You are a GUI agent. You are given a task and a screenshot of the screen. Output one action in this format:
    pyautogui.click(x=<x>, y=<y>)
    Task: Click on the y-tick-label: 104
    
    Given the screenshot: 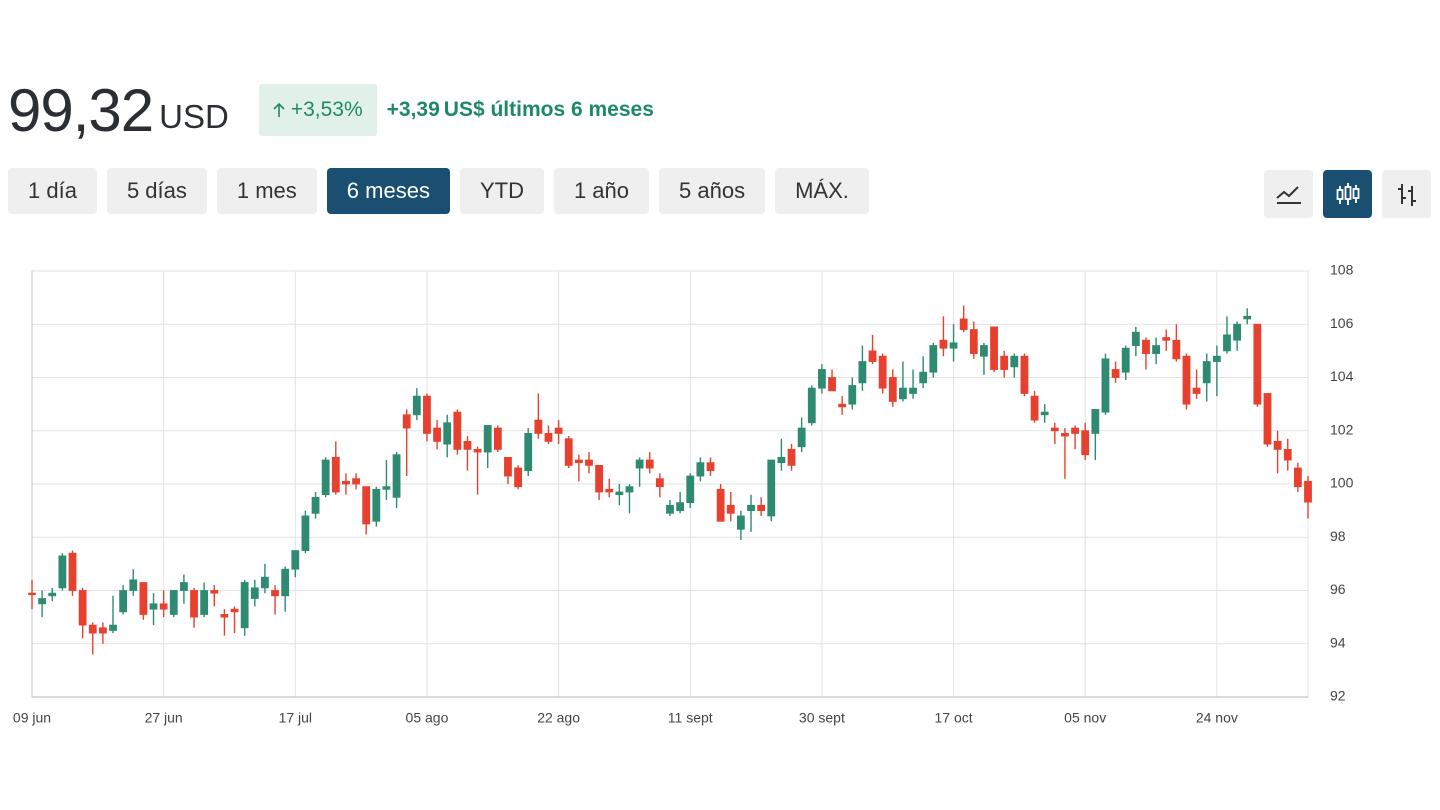 What is the action you would take?
    pyautogui.click(x=1342, y=376)
    